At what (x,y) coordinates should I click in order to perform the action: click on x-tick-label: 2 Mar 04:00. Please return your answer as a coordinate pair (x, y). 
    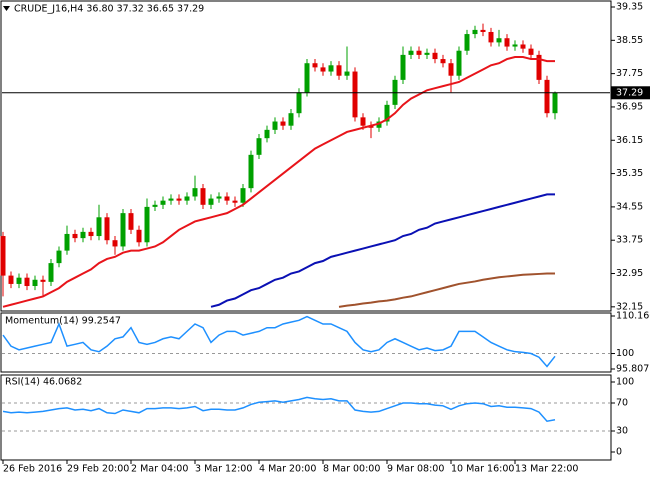
    Looking at the image, I should click on (159, 469).